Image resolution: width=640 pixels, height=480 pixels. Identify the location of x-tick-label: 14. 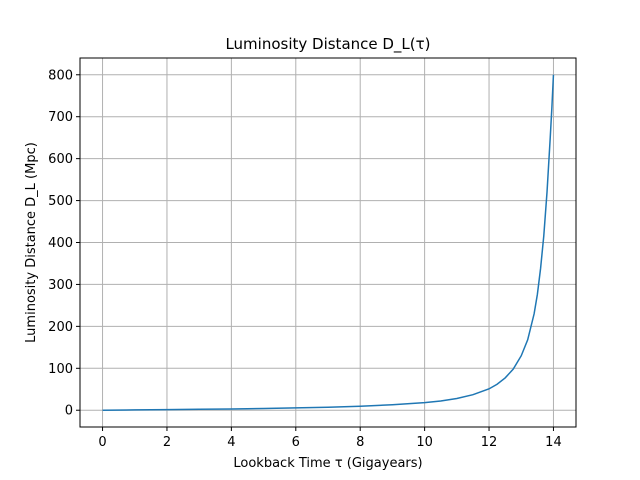
(553, 442).